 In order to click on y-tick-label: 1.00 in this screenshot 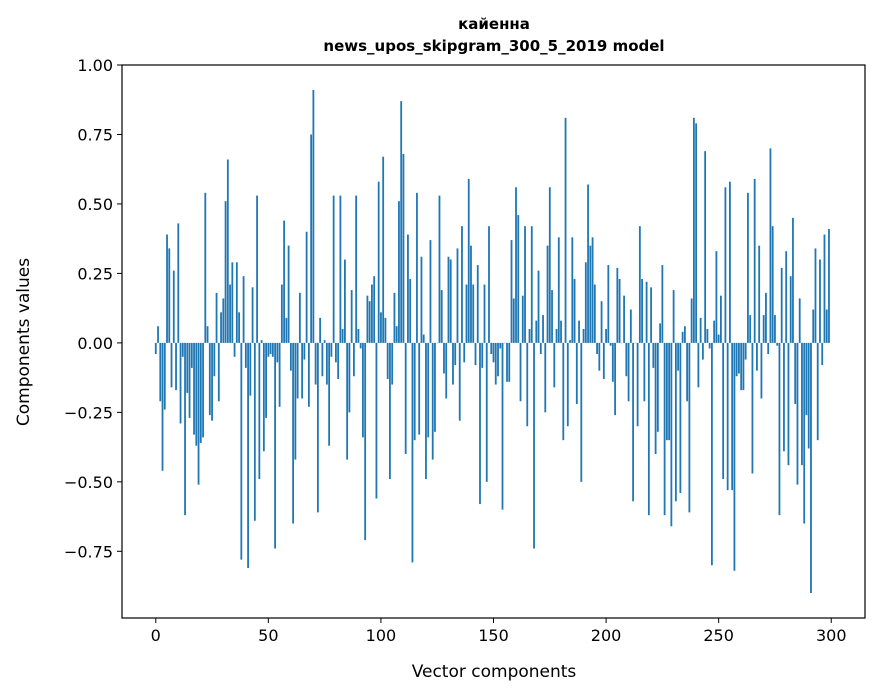, I will do `click(95, 65)`.